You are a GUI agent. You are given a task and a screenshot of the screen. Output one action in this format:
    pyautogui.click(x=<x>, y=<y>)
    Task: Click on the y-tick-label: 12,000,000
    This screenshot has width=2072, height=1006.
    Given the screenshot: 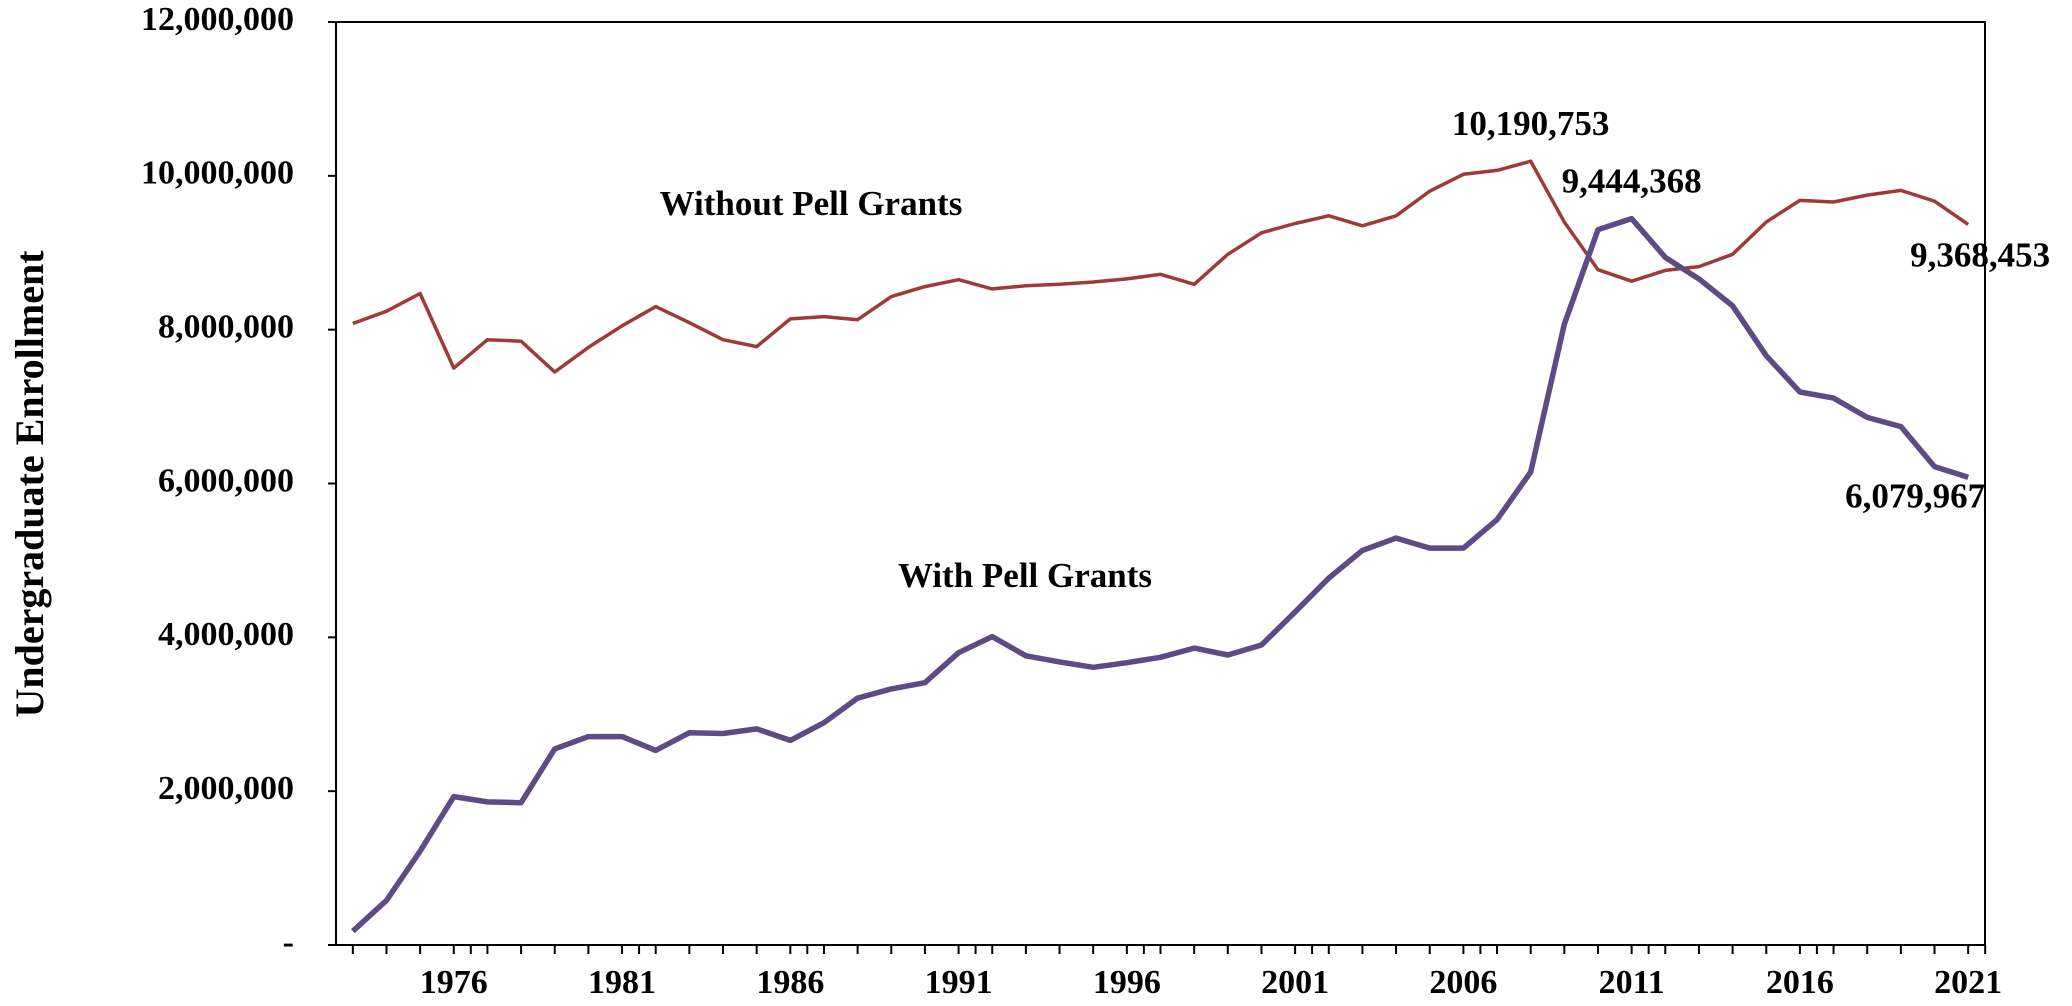 What is the action you would take?
    pyautogui.click(x=217, y=19)
    